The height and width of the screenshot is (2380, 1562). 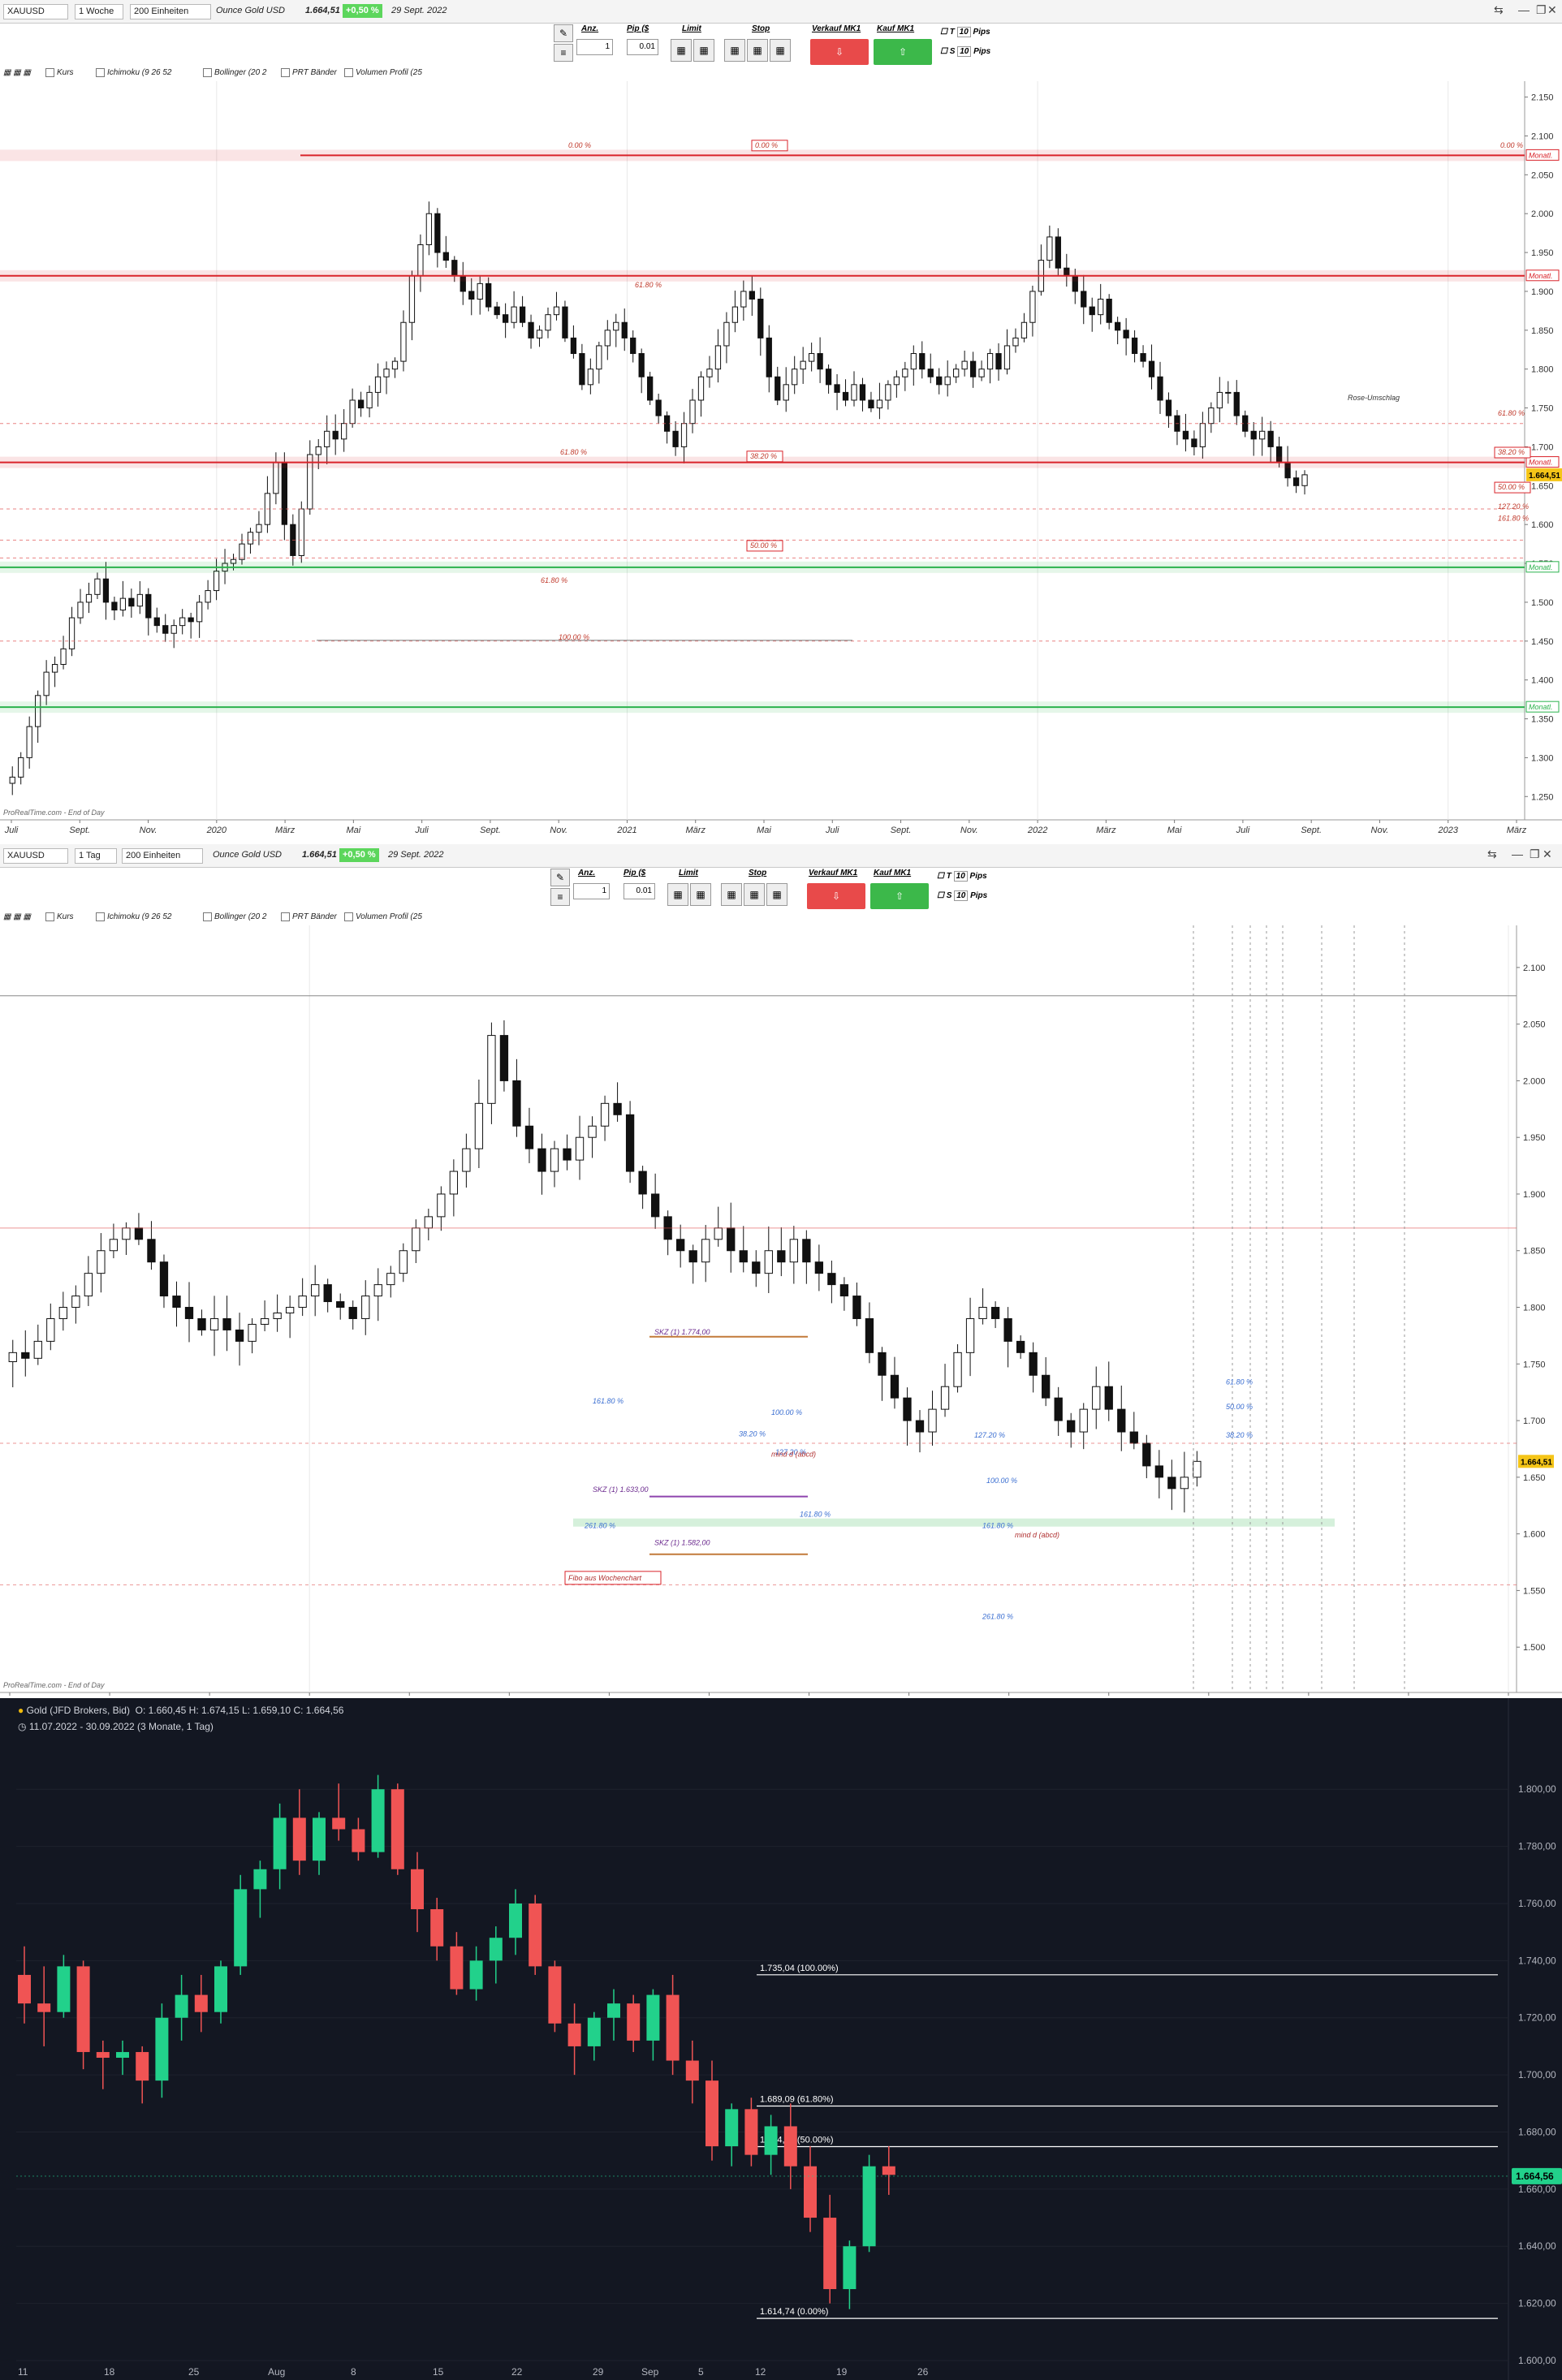 I want to click on last-price-badge, so click(x=1537, y=2175).